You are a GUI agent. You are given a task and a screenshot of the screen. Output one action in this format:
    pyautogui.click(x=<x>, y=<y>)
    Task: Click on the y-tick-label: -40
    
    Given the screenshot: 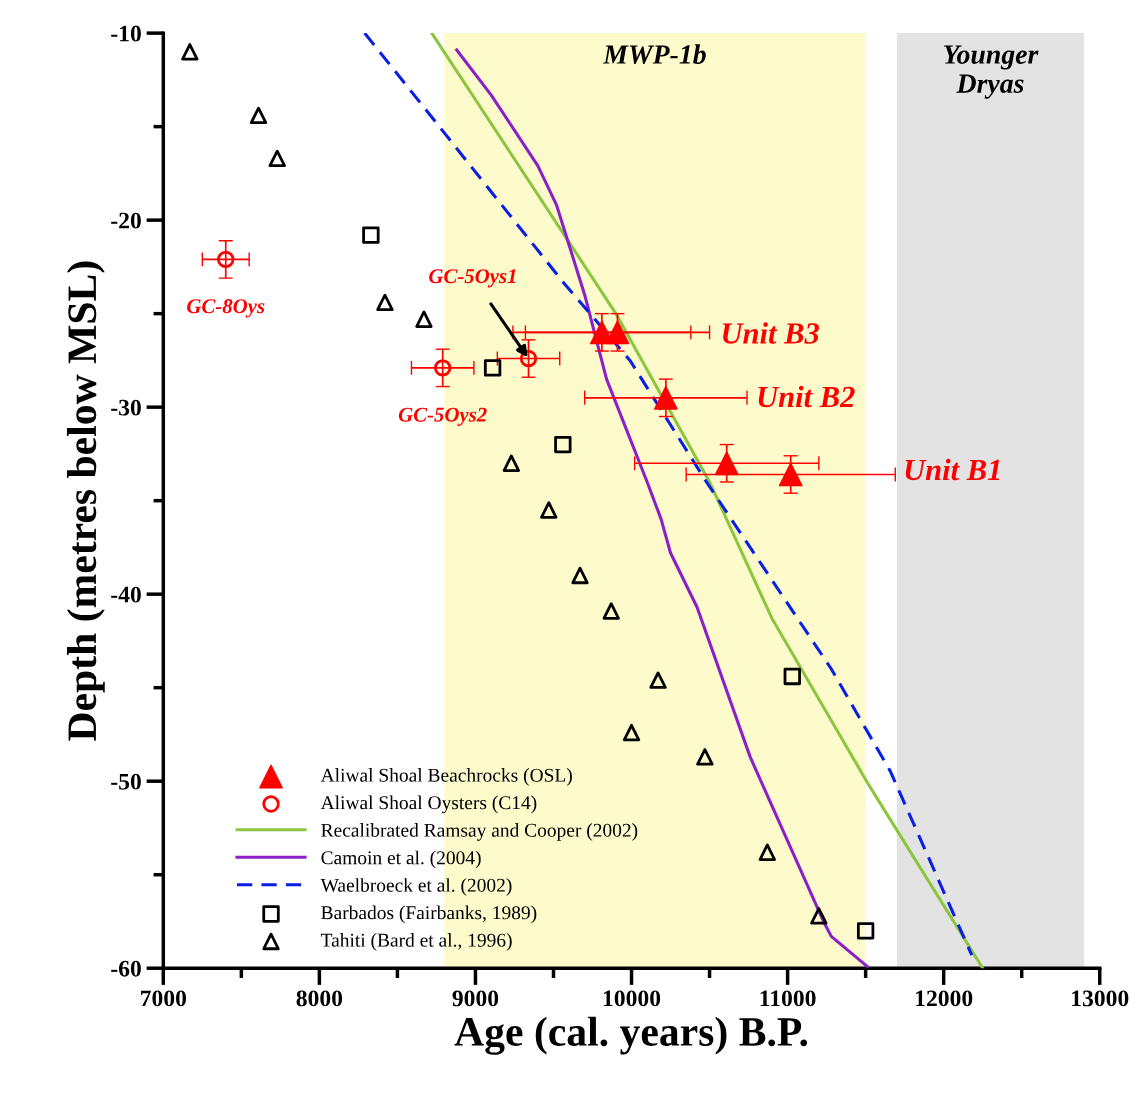 What is the action you would take?
    pyautogui.click(x=126, y=594)
    